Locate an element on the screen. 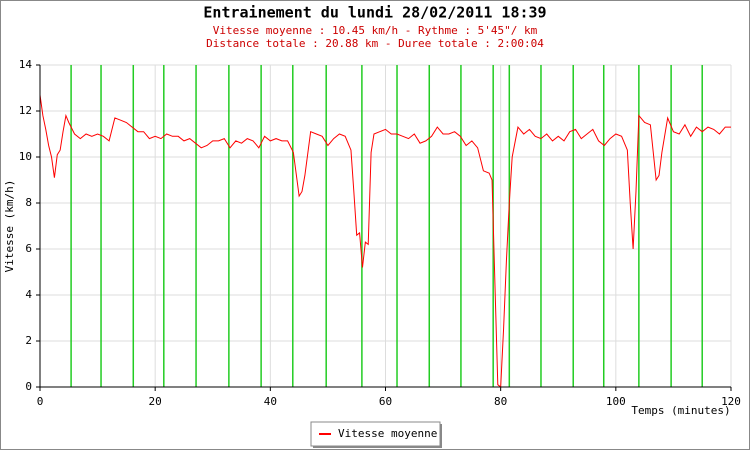 The image size is (750, 450). x-tick-label: 80 is located at coordinates (500, 401).